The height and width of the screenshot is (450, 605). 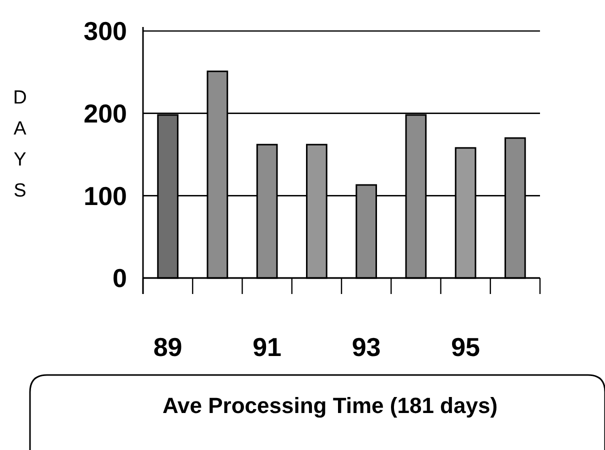 I want to click on x-tick-label: 91, so click(x=267, y=347).